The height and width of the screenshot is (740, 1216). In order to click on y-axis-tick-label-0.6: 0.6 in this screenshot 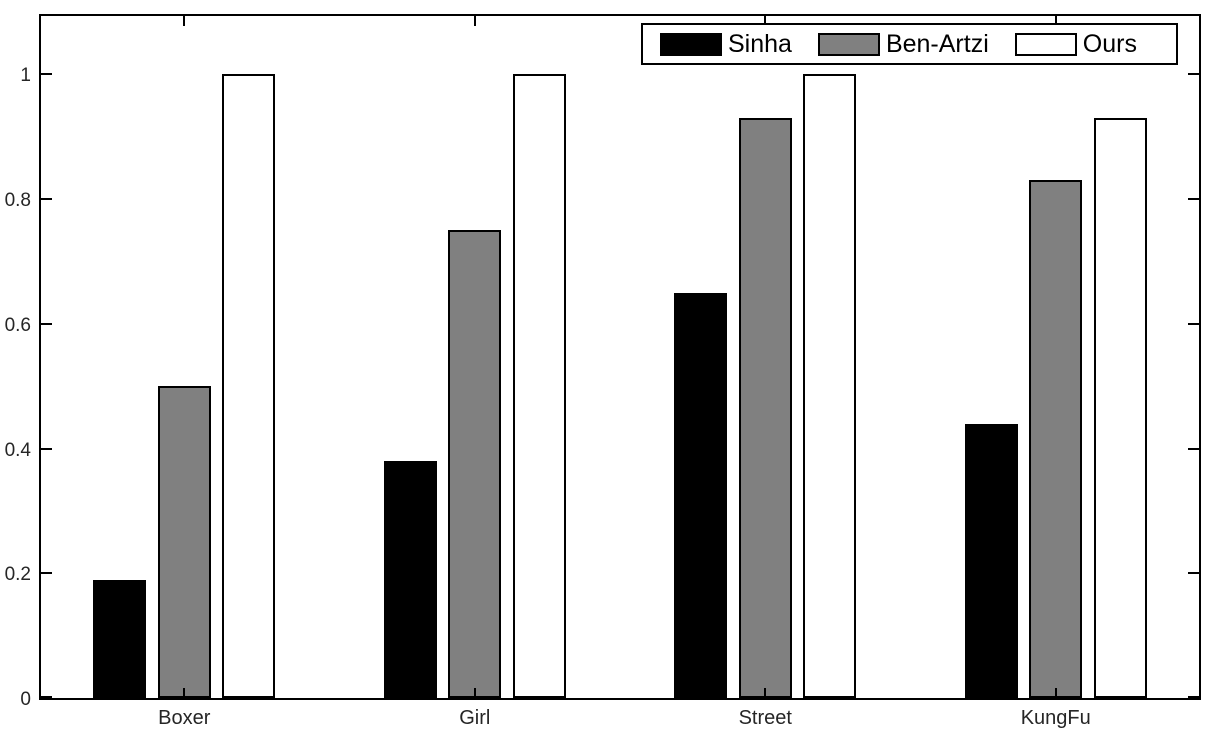, I will do `click(17, 325)`.